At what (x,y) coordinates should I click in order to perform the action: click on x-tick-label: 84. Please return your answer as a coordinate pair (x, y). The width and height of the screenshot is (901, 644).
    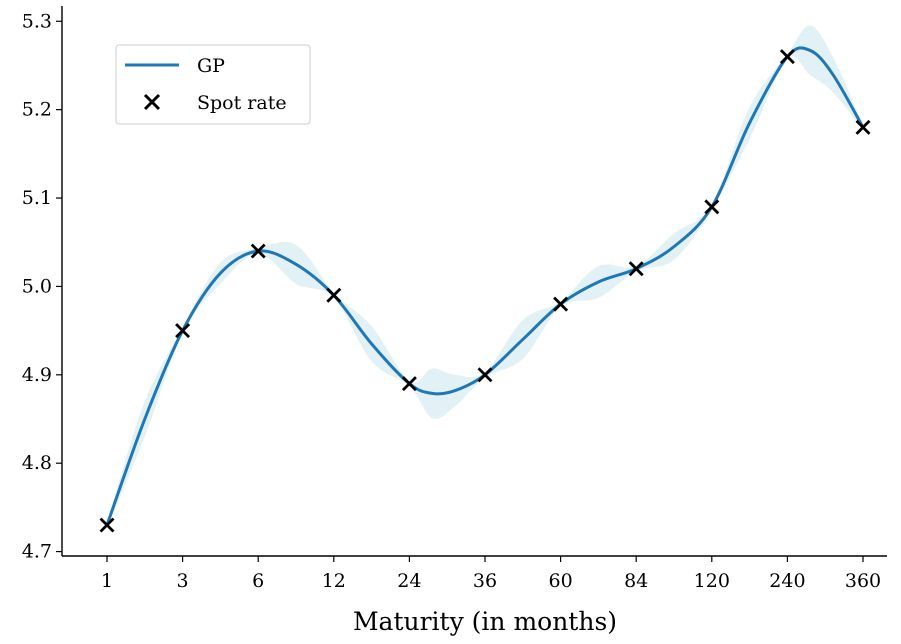
    Looking at the image, I should click on (636, 581).